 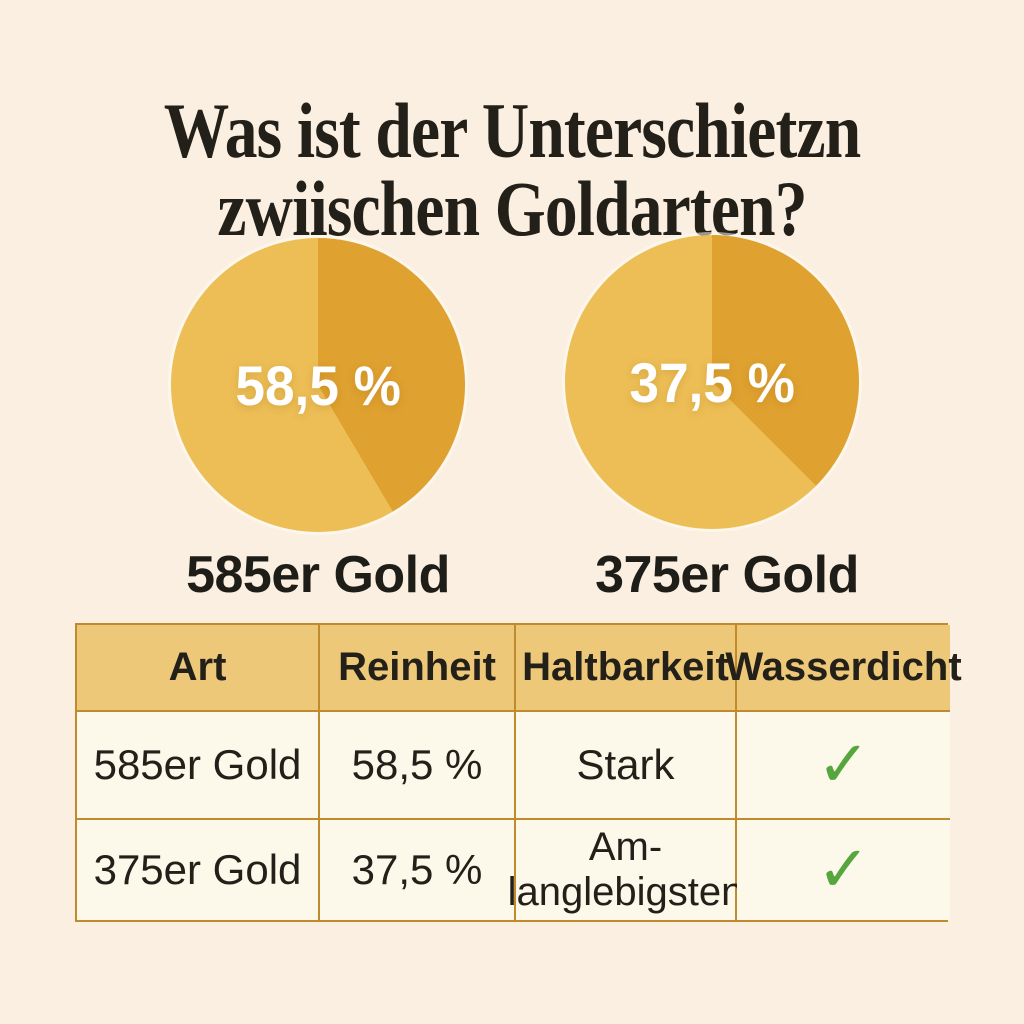 What do you see at coordinates (418, 668) in the screenshot?
I see `table-header-reinheit: Reinheit` at bounding box center [418, 668].